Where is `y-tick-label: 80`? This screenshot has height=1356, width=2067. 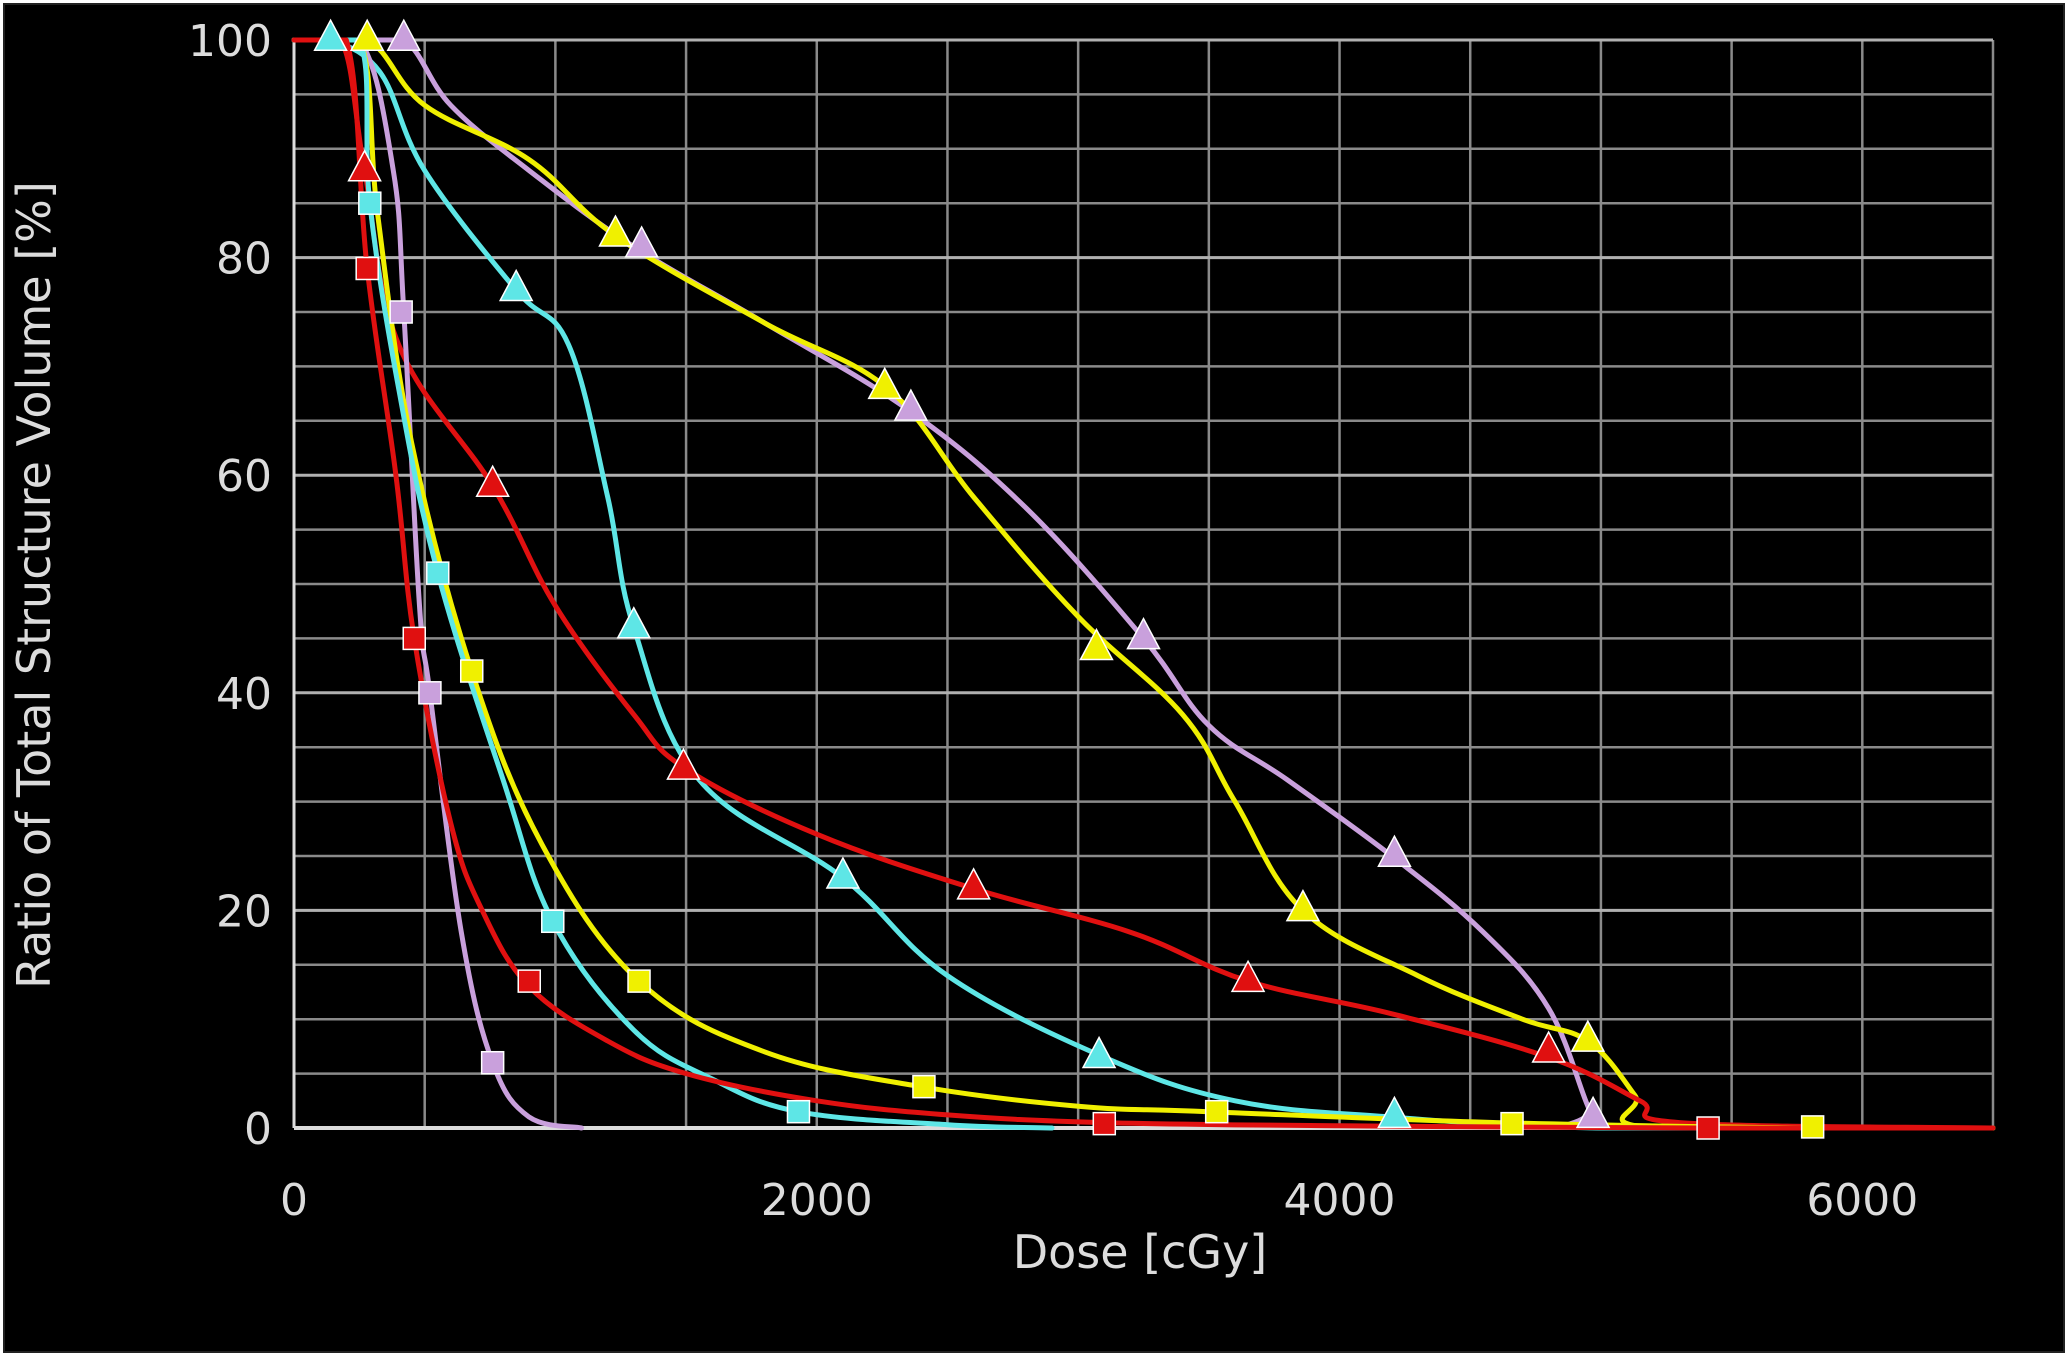
y-tick-label: 80 is located at coordinates (244, 259).